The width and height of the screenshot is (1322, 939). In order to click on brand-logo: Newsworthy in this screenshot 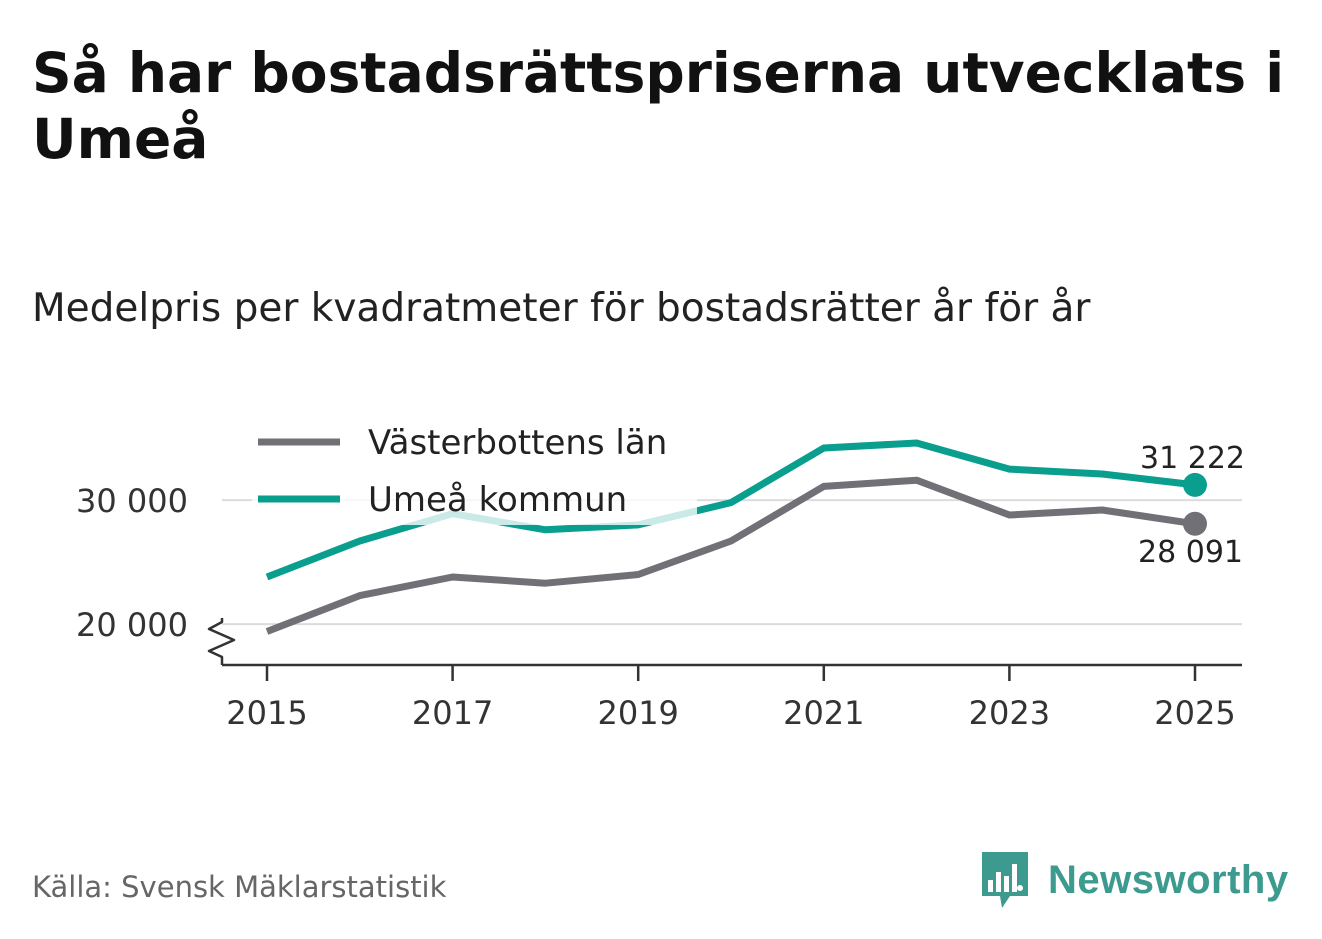, I will do `click(1134, 880)`.